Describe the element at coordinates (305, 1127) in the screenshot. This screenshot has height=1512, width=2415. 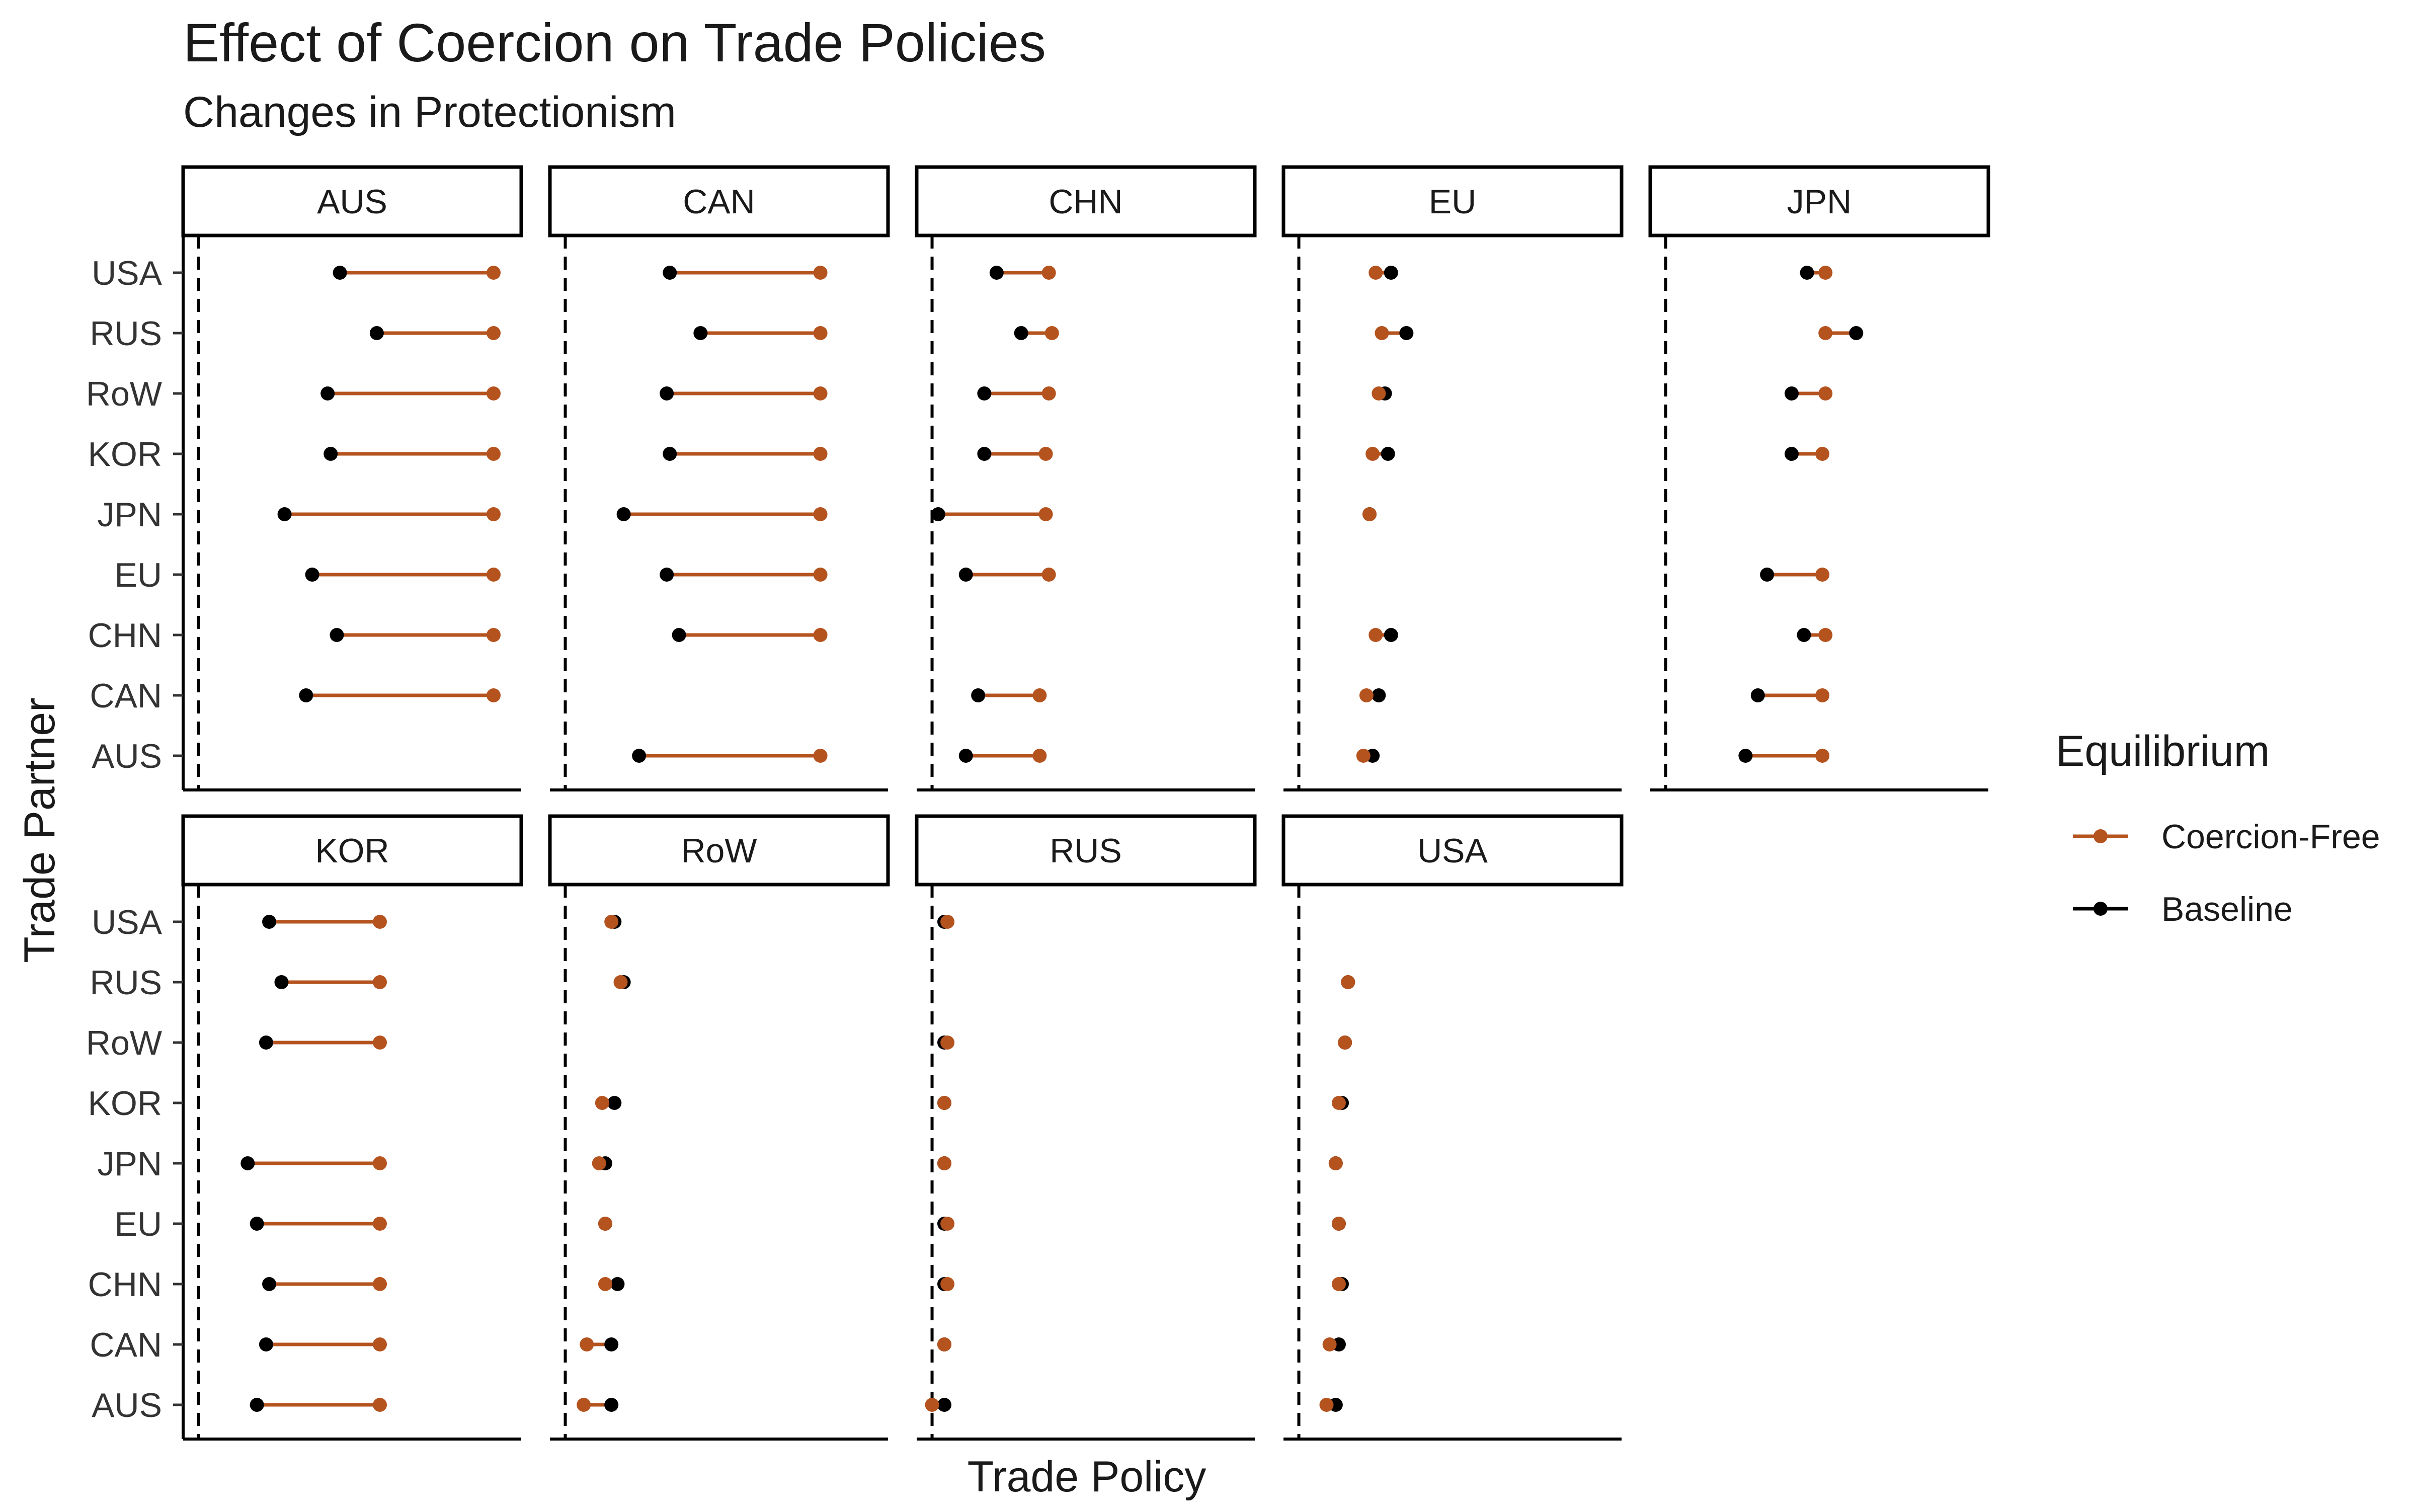
I see `facet-panel-kor: KOR USA RUS RoW KOR JPN EU CHN CAN AUS` at that location.